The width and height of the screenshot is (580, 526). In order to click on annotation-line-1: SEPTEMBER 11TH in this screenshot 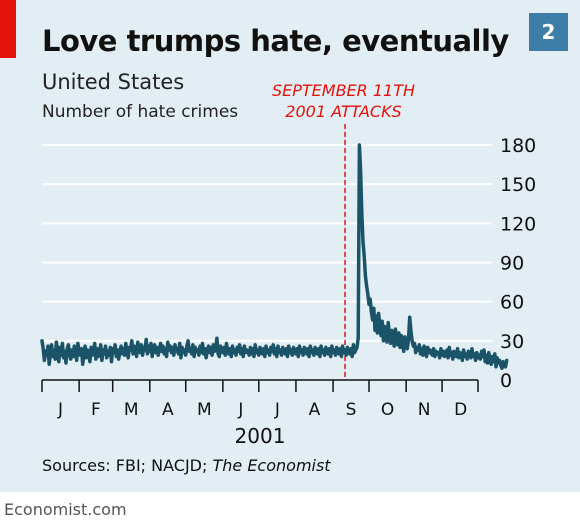, I will do `click(343, 90)`.